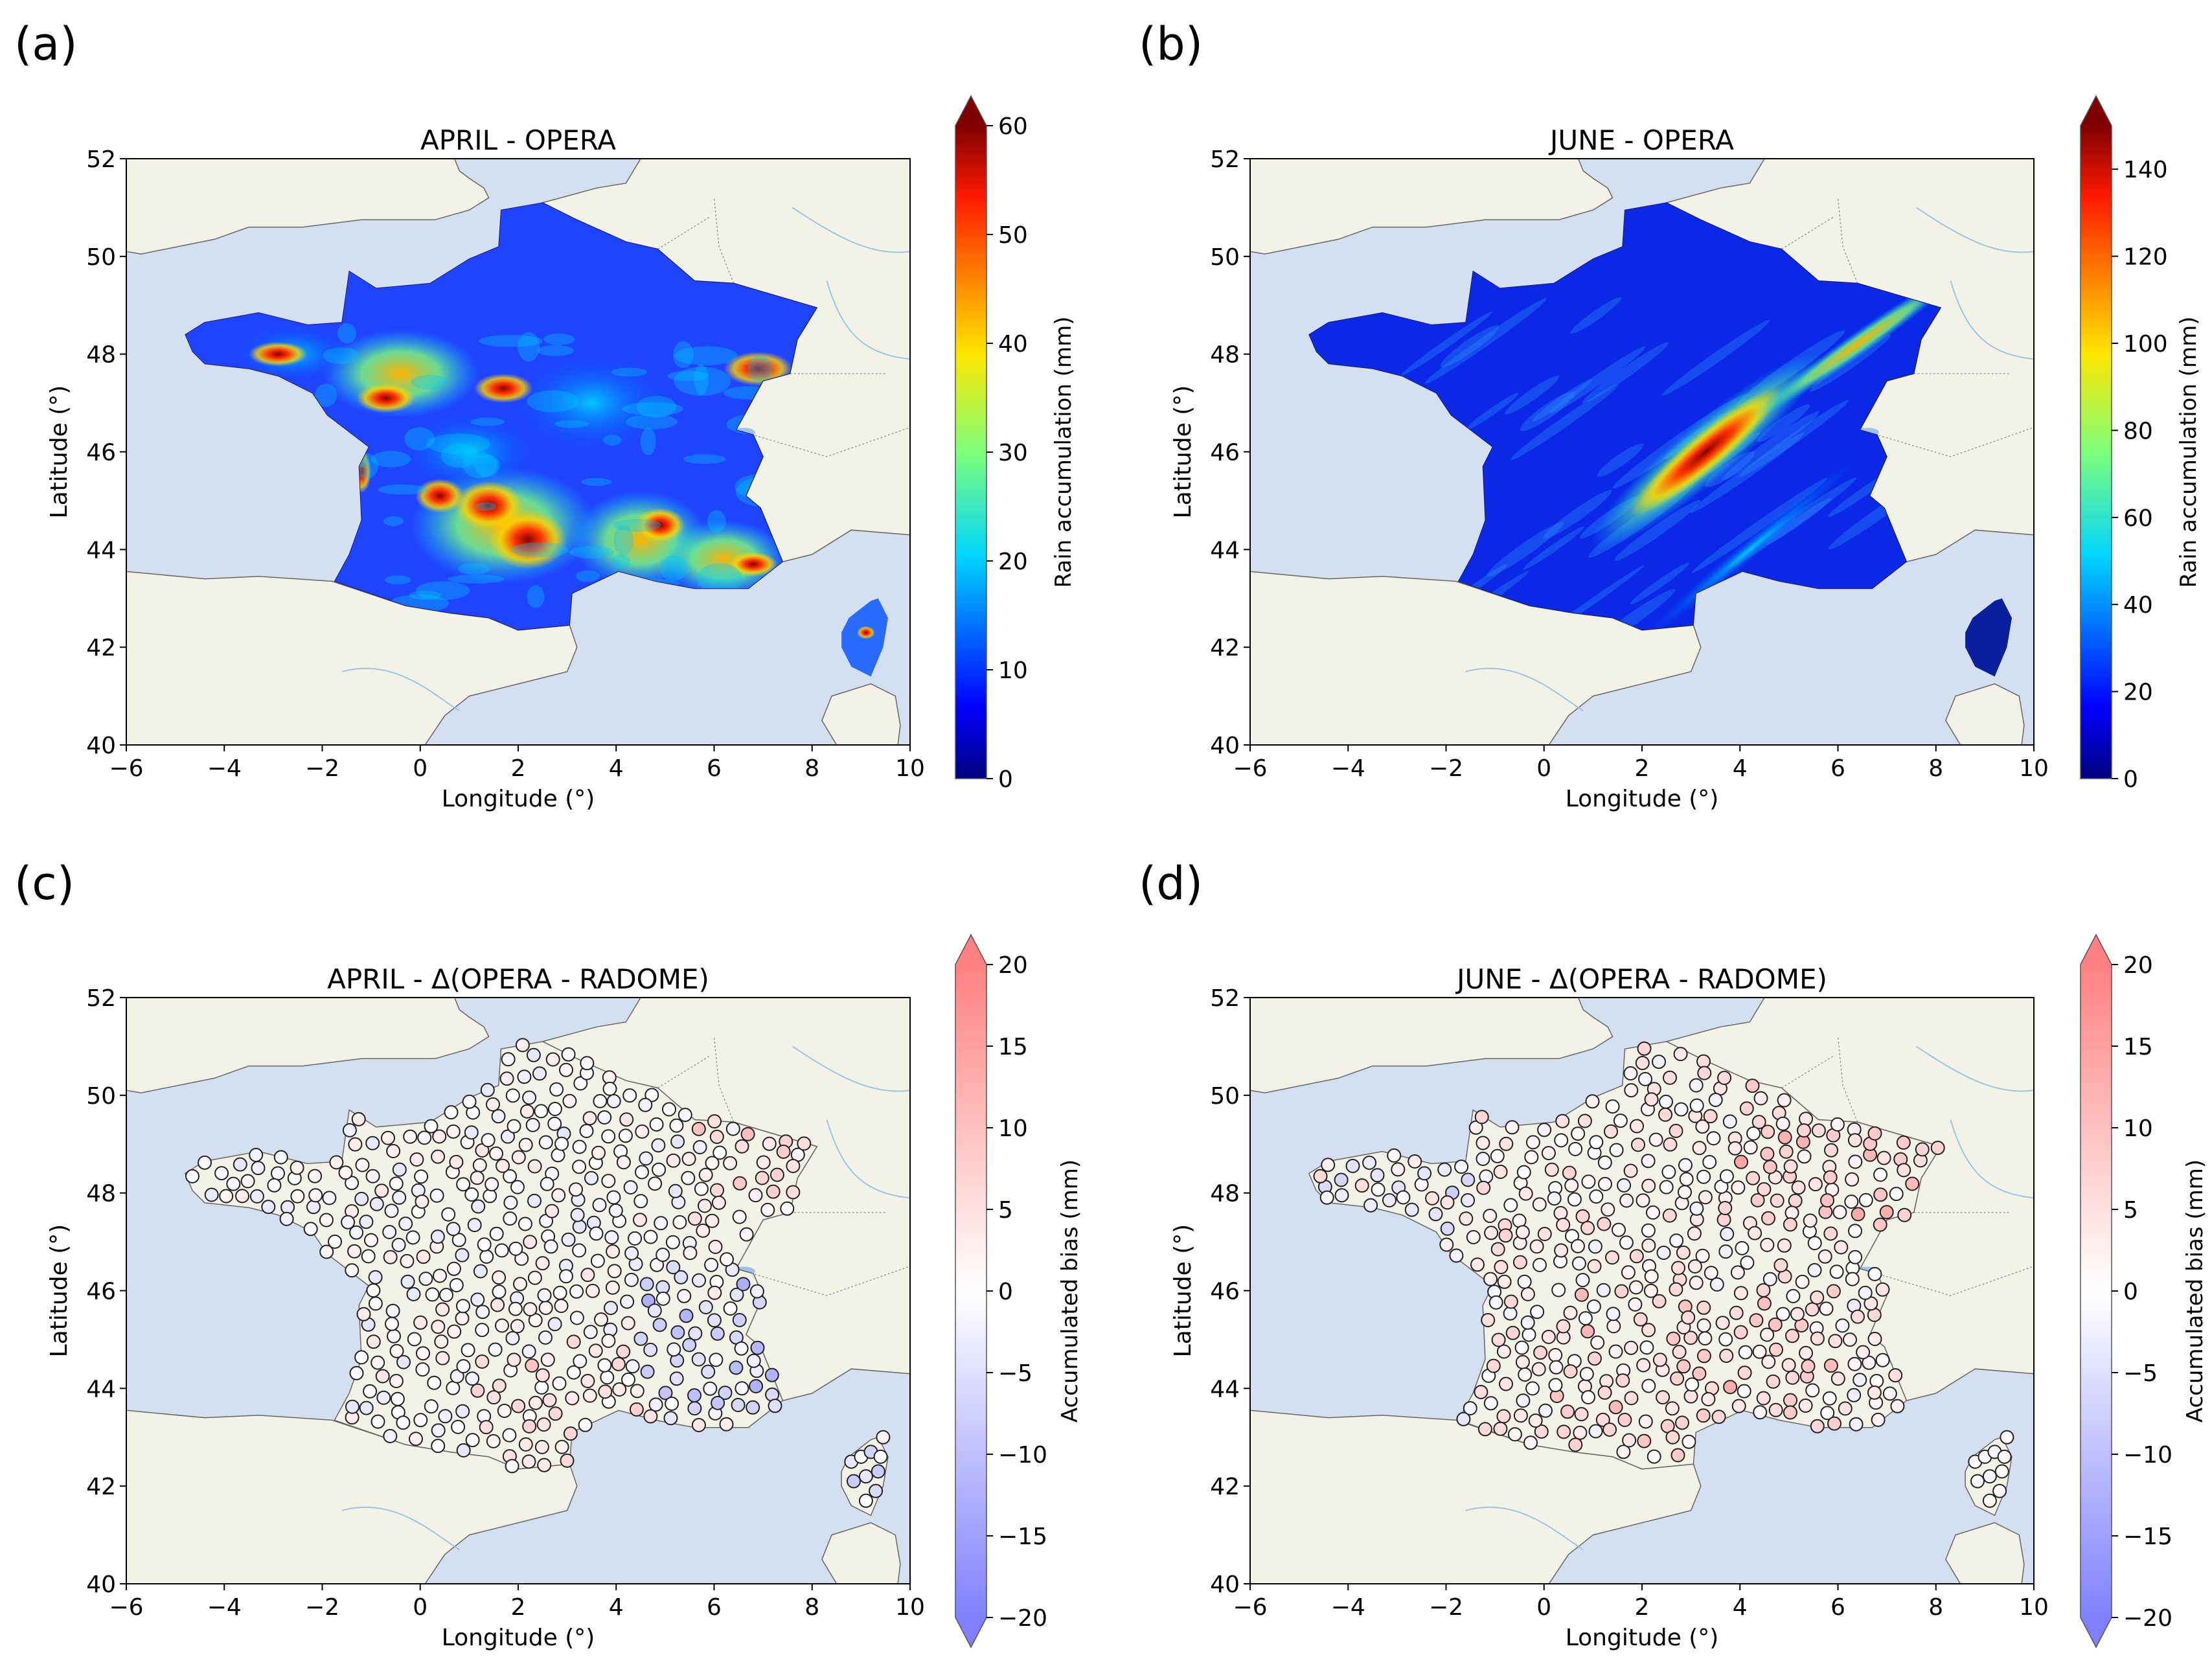 This screenshot has width=2212, height=1668. I want to click on x-tick-label: 4, so click(1741, 769).